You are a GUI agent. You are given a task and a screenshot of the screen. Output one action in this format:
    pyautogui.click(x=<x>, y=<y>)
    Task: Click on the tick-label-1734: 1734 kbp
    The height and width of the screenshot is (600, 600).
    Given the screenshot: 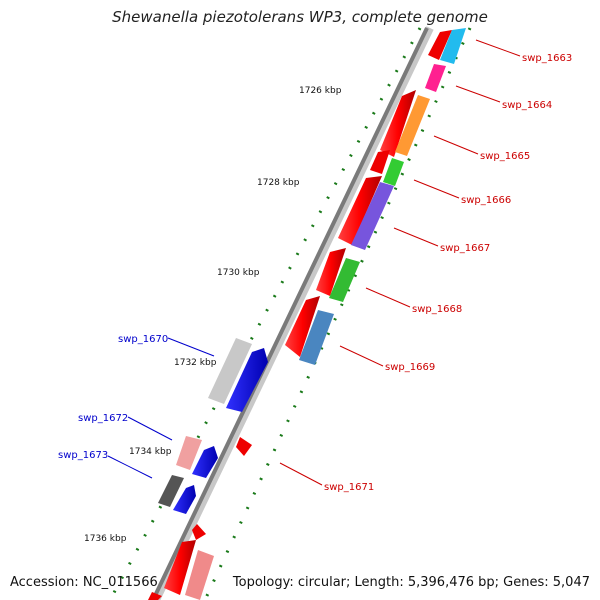 What is the action you would take?
    pyautogui.click(x=150, y=452)
    